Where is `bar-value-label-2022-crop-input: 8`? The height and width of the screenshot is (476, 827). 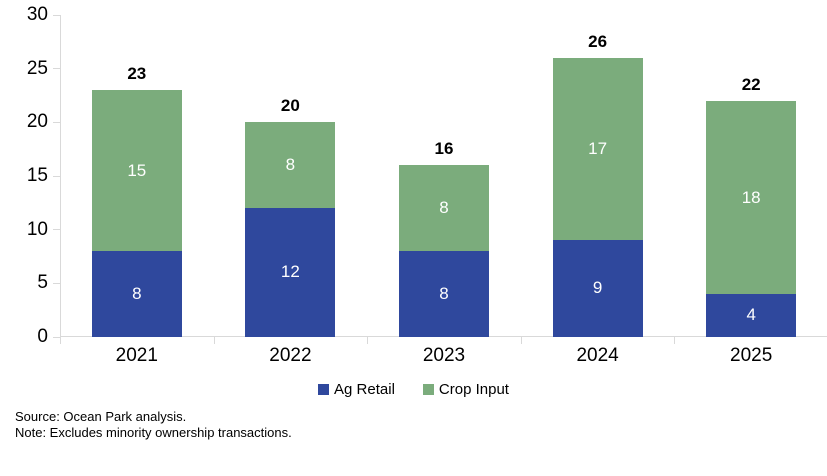 bar-value-label-2022-crop-input: 8 is located at coordinates (290, 165).